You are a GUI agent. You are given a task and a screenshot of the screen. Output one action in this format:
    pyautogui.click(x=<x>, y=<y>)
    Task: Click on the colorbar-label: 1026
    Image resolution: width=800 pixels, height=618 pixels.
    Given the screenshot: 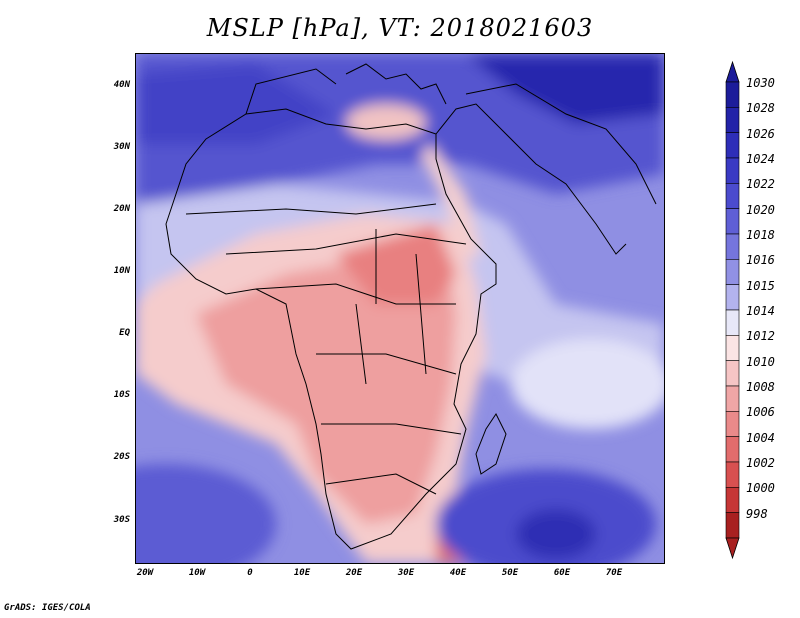 What is the action you would take?
    pyautogui.click(x=760, y=133)
    